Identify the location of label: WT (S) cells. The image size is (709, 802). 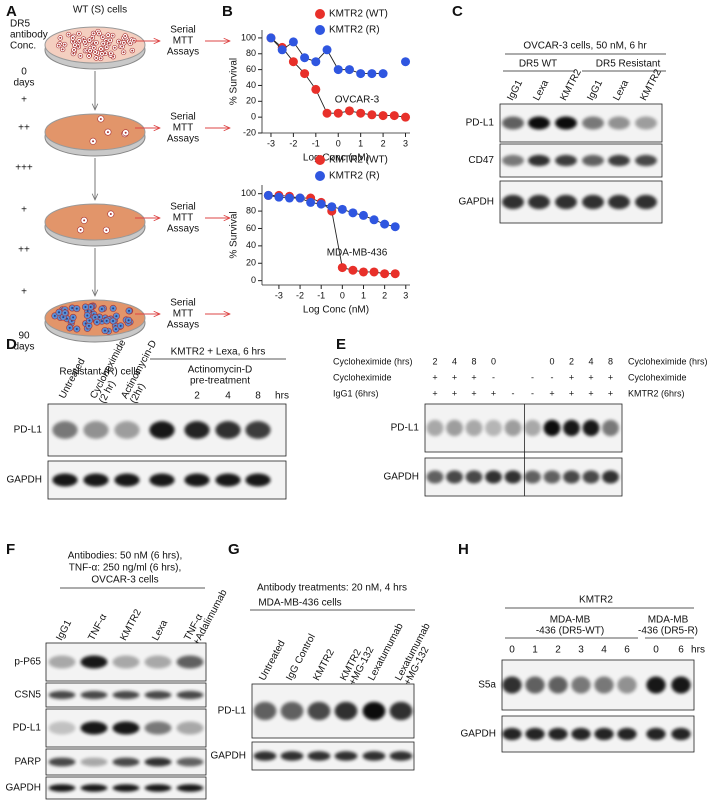
(100, 10).